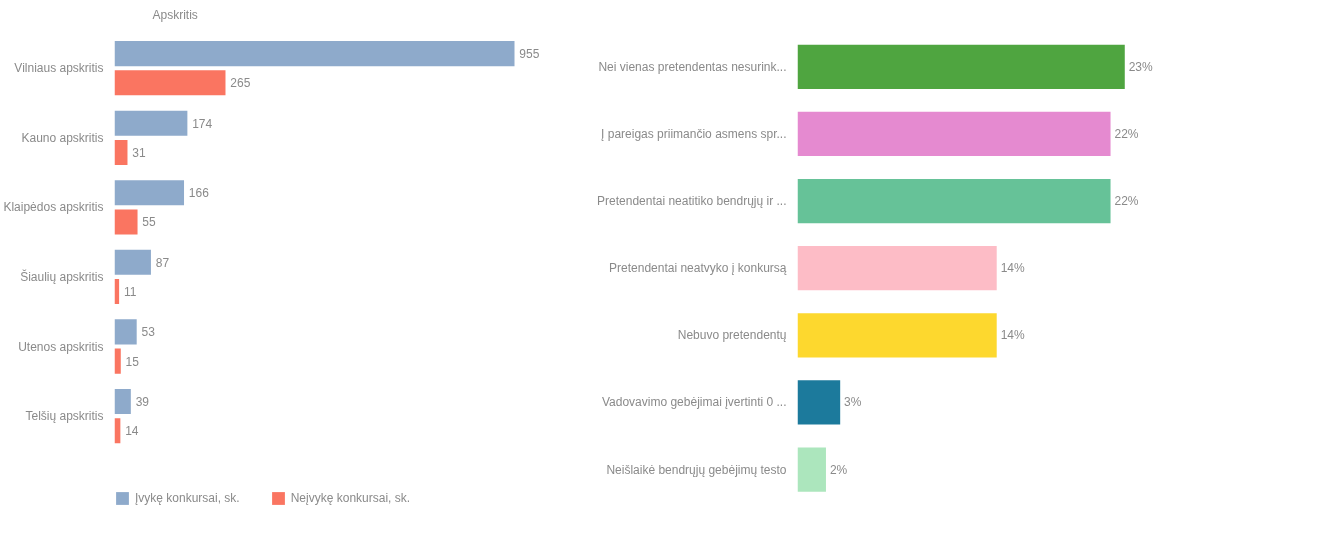 The image size is (1331, 560). What do you see at coordinates (62, 276) in the screenshot?
I see `y-tick-label: Šiaulių apskritis` at bounding box center [62, 276].